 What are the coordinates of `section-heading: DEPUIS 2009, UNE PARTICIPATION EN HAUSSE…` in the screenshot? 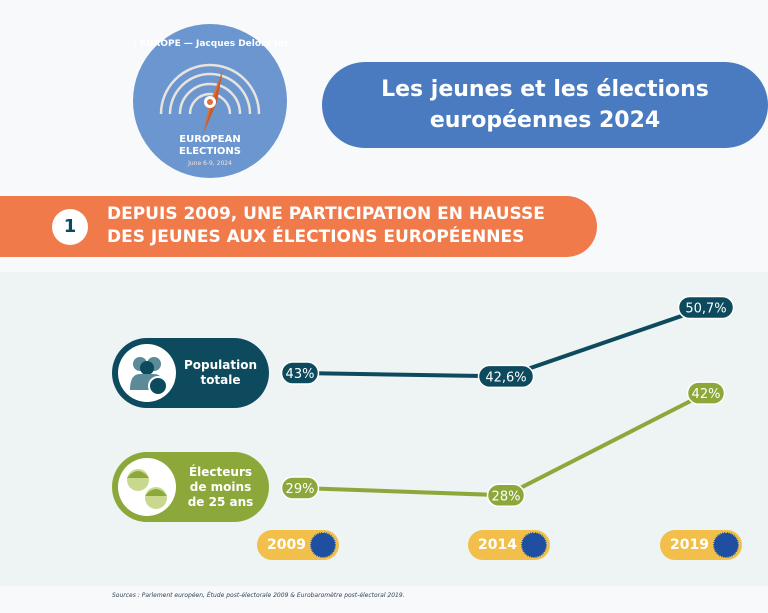 It's located at (326, 226).